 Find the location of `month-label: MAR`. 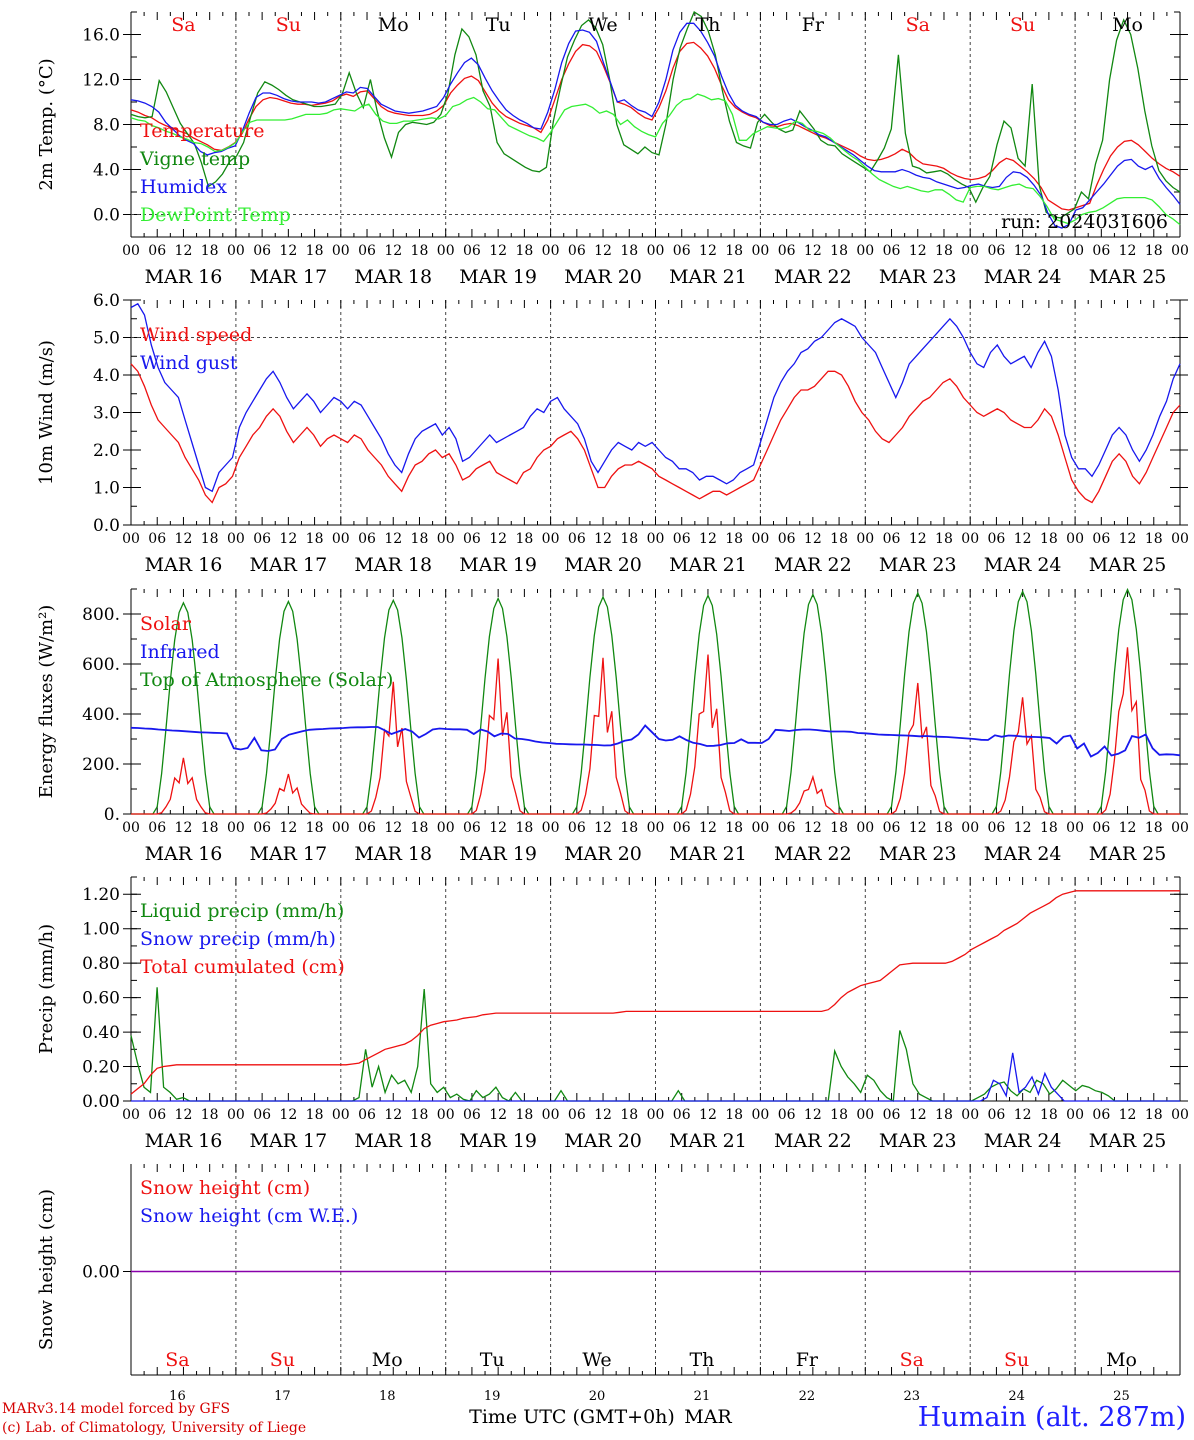

month-label: MAR is located at coordinates (708, 1417).